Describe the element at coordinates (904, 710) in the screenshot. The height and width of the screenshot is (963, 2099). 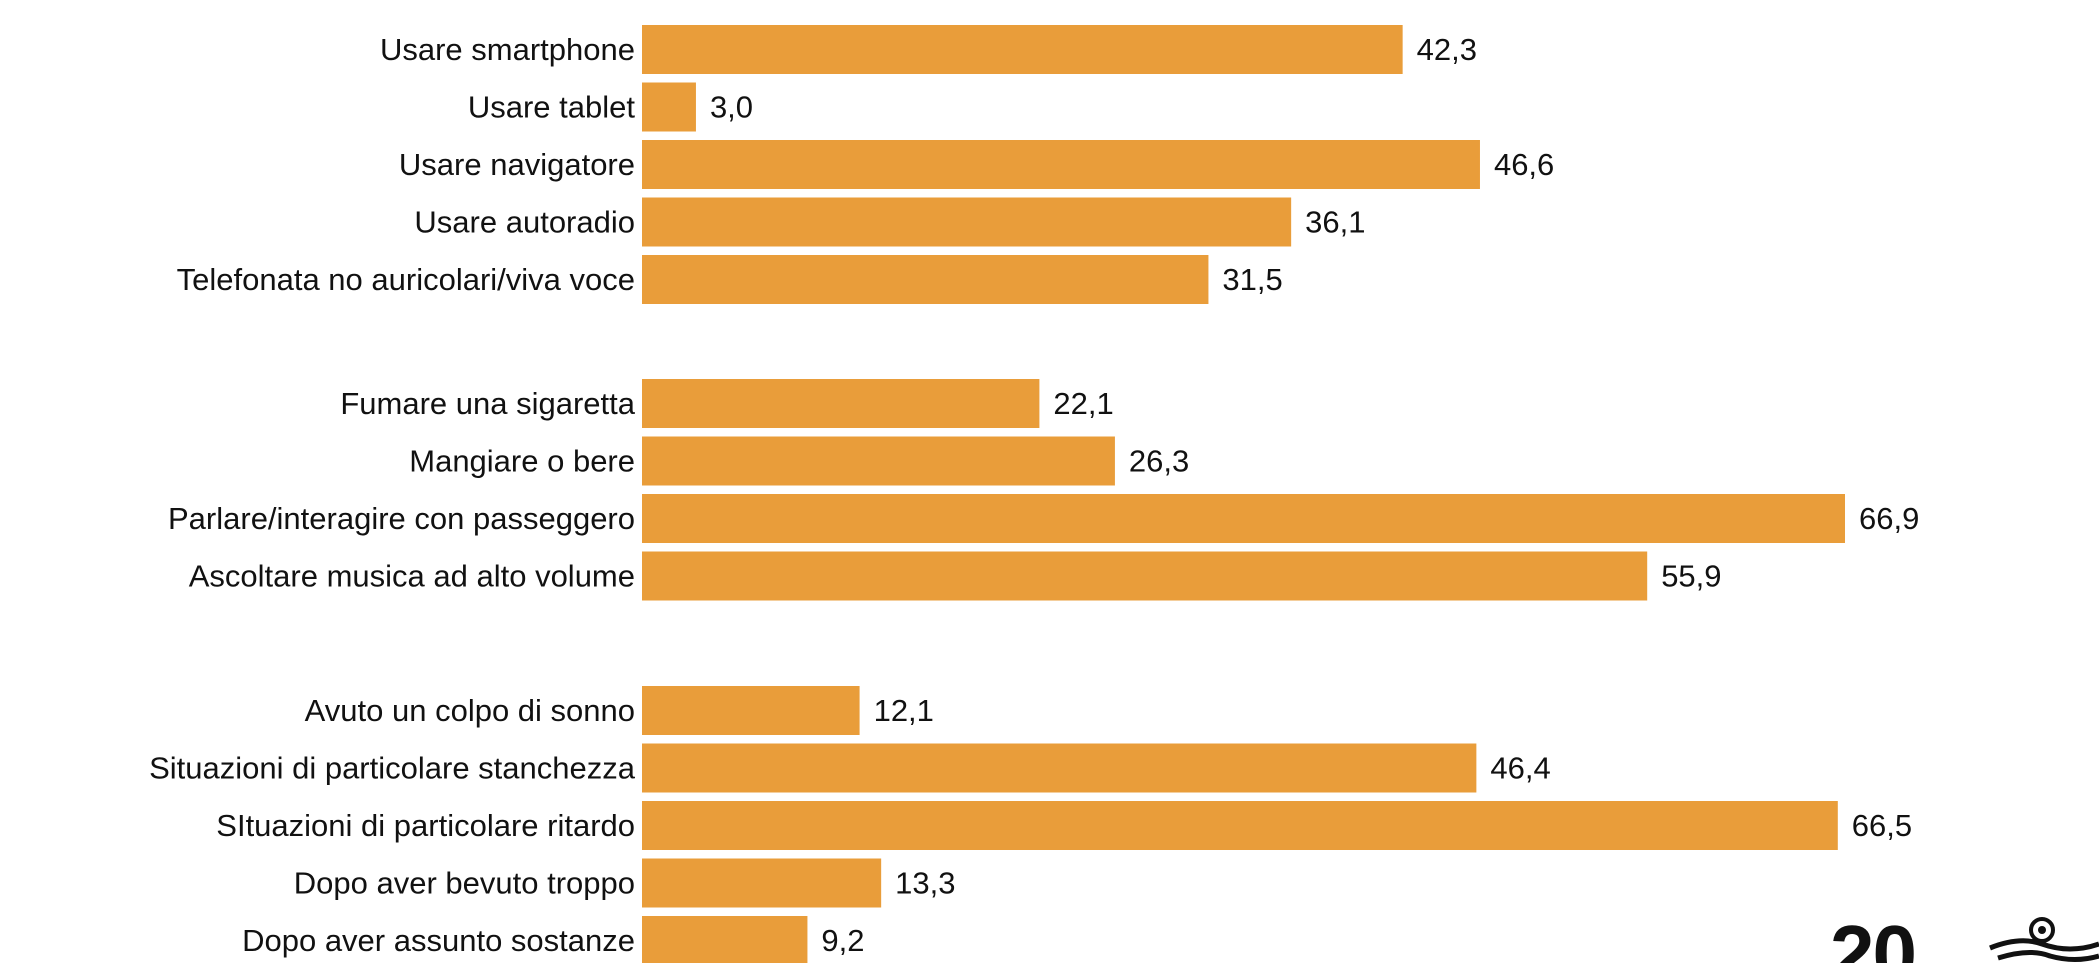
I see `value-label: 12,1` at that location.